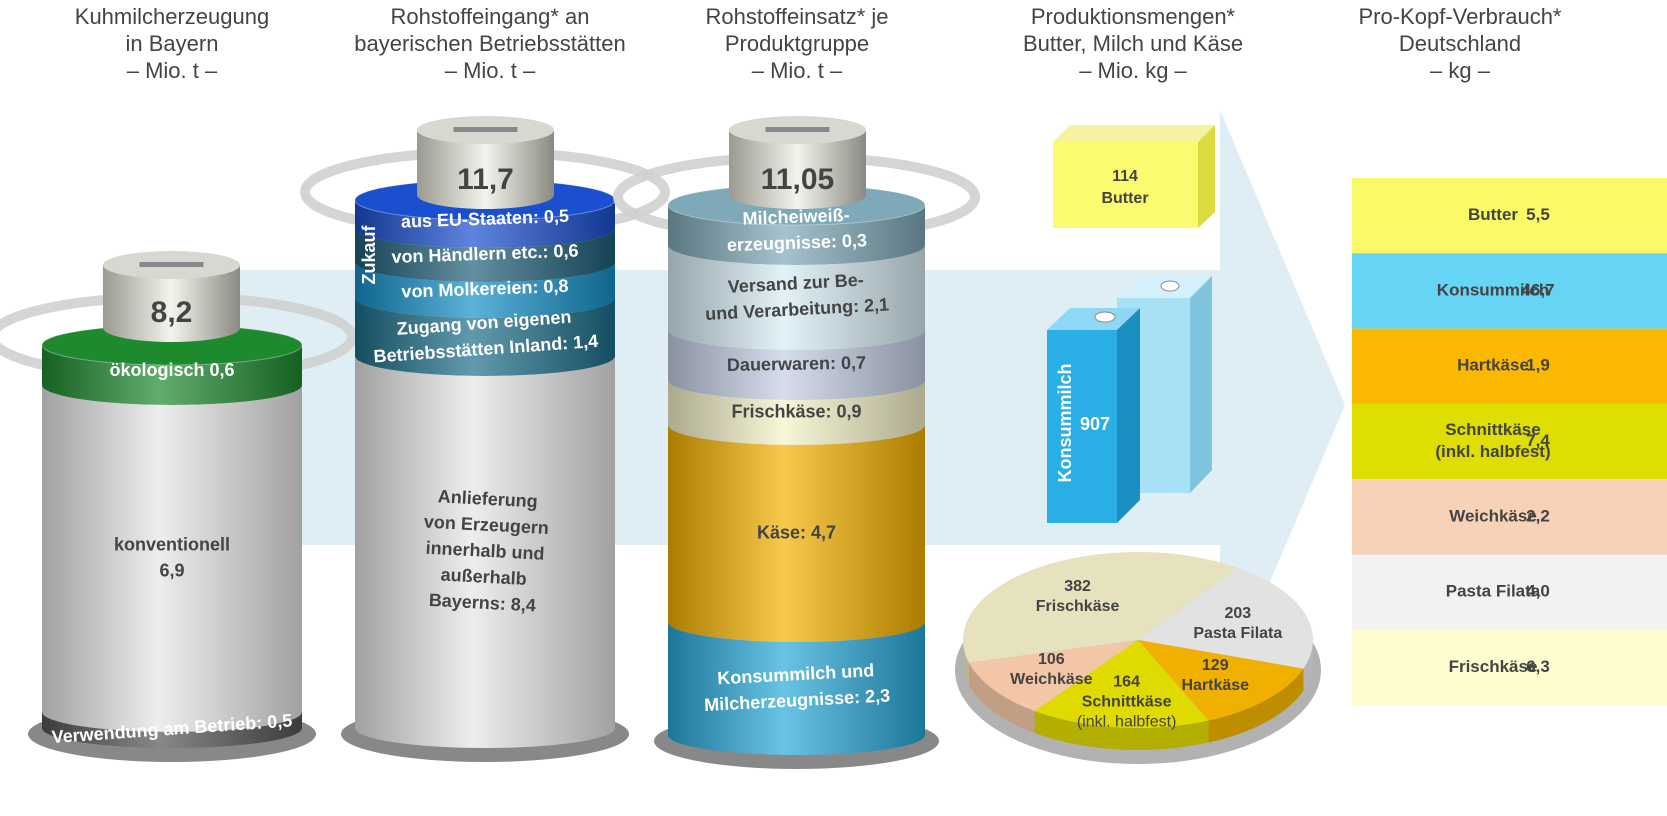 This screenshot has width=1667, height=816. Describe the element at coordinates (1460, 16) in the screenshot. I see `header: Pro-Kopf-Verbrauch*` at that location.